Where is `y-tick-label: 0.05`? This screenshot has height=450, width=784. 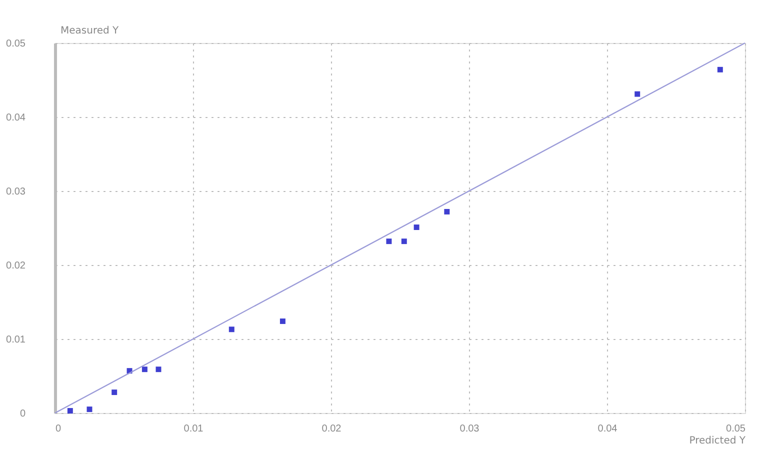 y-tick-label: 0.05 is located at coordinates (16, 44).